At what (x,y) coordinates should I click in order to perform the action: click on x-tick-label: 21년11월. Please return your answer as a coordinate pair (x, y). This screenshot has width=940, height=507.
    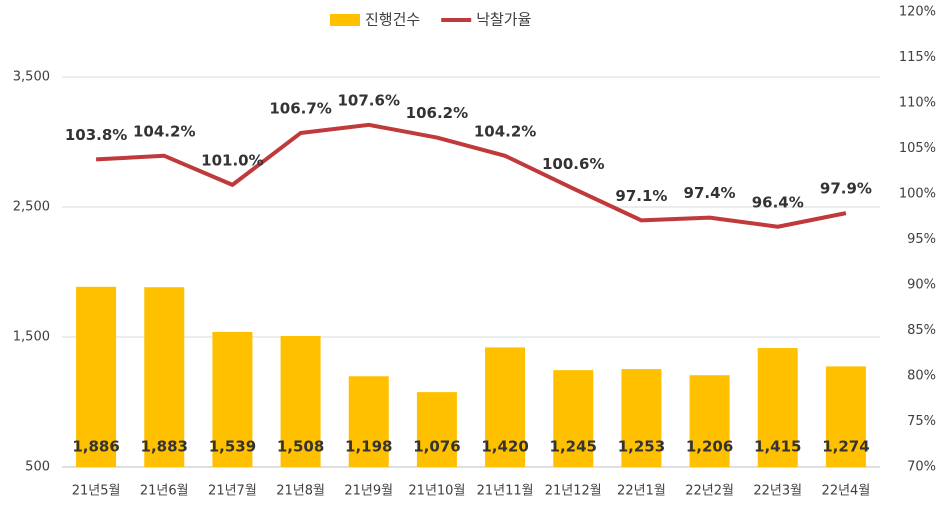
    Looking at the image, I should click on (505, 491).